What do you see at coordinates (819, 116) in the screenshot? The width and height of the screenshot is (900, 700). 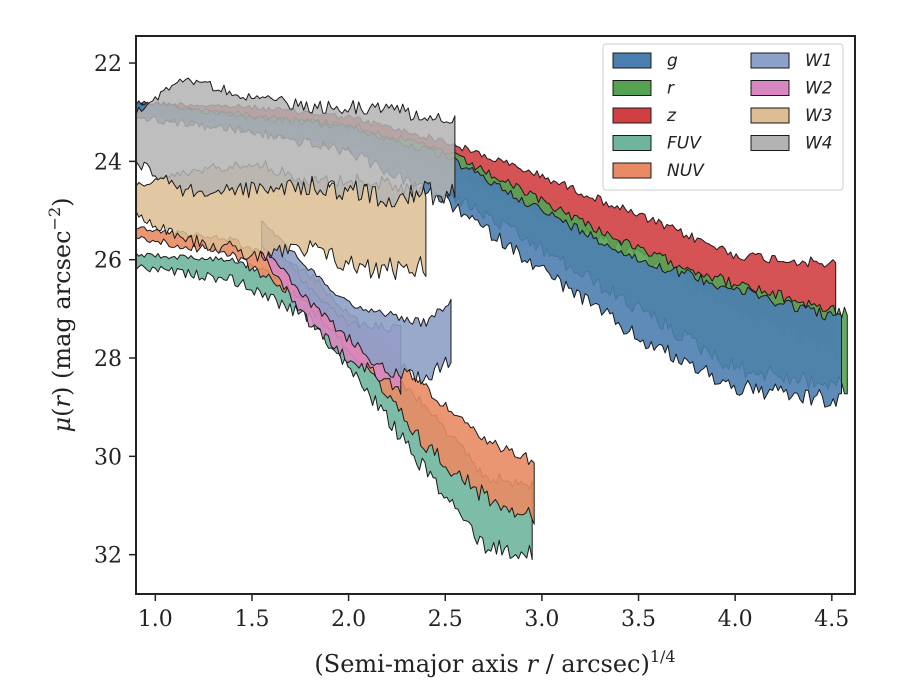 I see `legend-label: W3` at bounding box center [819, 116].